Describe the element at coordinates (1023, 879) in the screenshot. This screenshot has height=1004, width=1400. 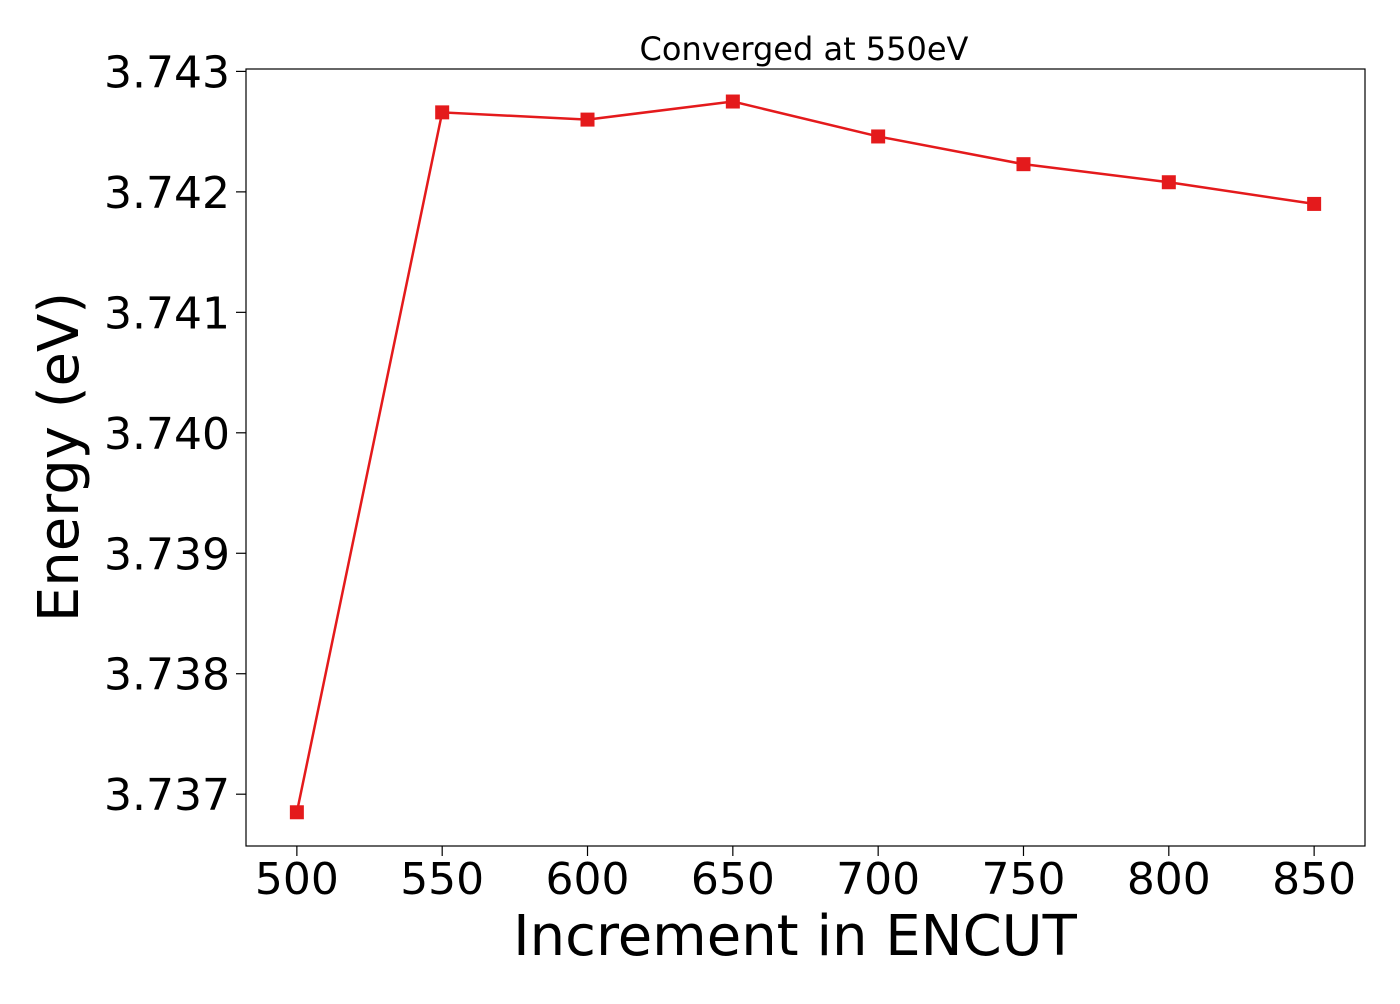
I see `x-axis-tick-label: 750` at that location.